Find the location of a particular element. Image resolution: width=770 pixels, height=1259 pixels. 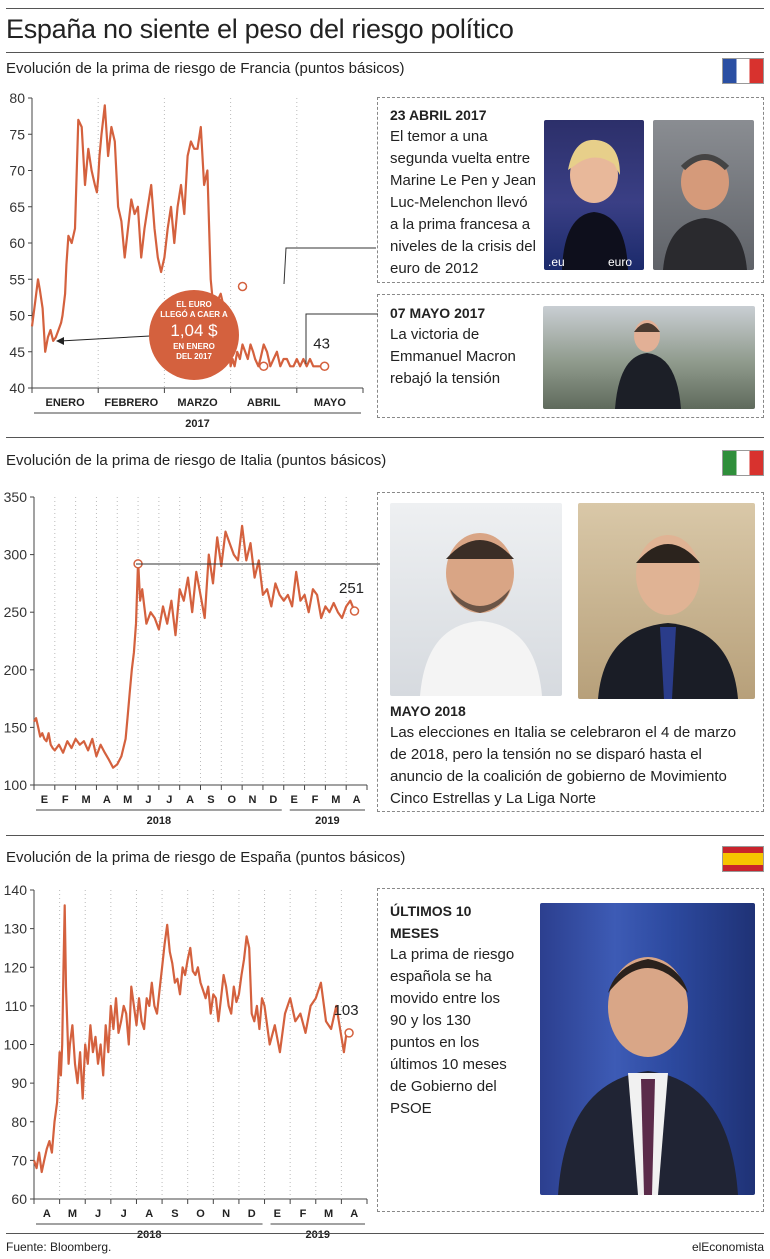

annotation-heading: 23 ABRIL 2017 is located at coordinates (438, 115).